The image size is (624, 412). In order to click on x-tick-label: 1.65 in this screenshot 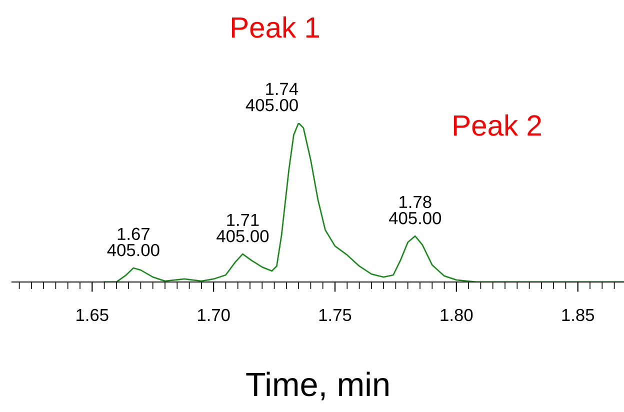, I will do `click(92, 315)`.